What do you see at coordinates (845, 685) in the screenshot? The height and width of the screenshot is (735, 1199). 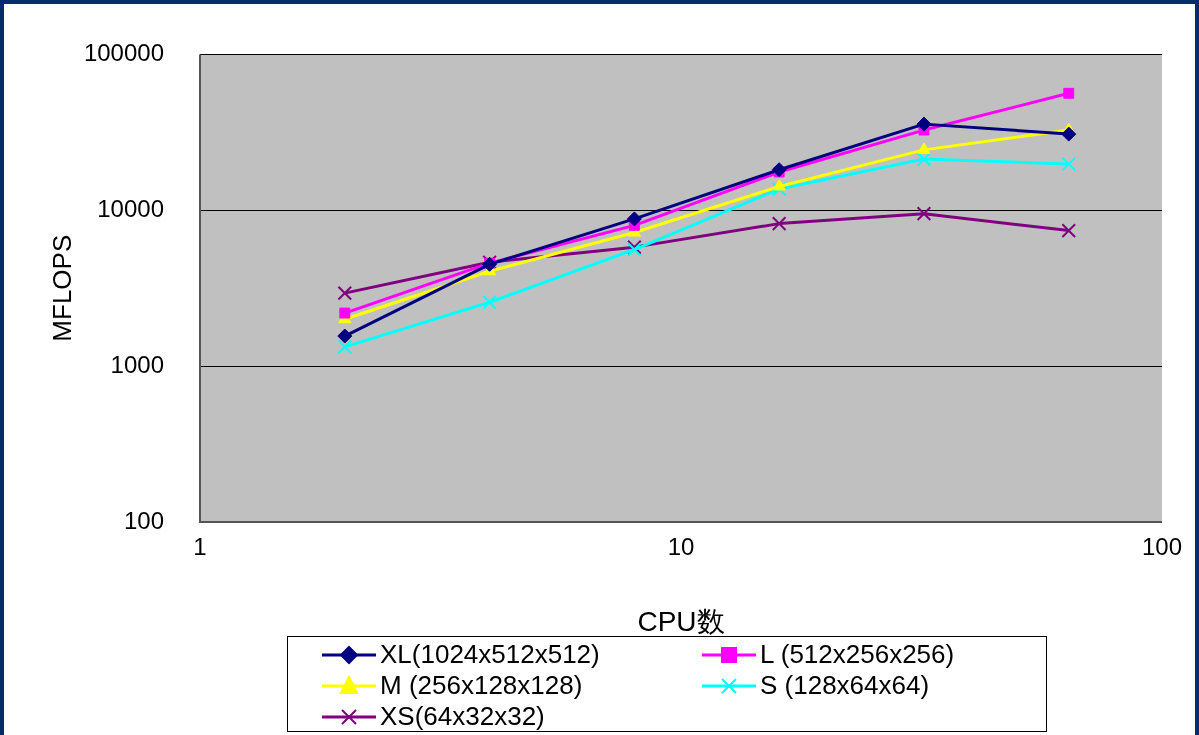 I see `legend-label: S (128x64x64)` at bounding box center [845, 685].